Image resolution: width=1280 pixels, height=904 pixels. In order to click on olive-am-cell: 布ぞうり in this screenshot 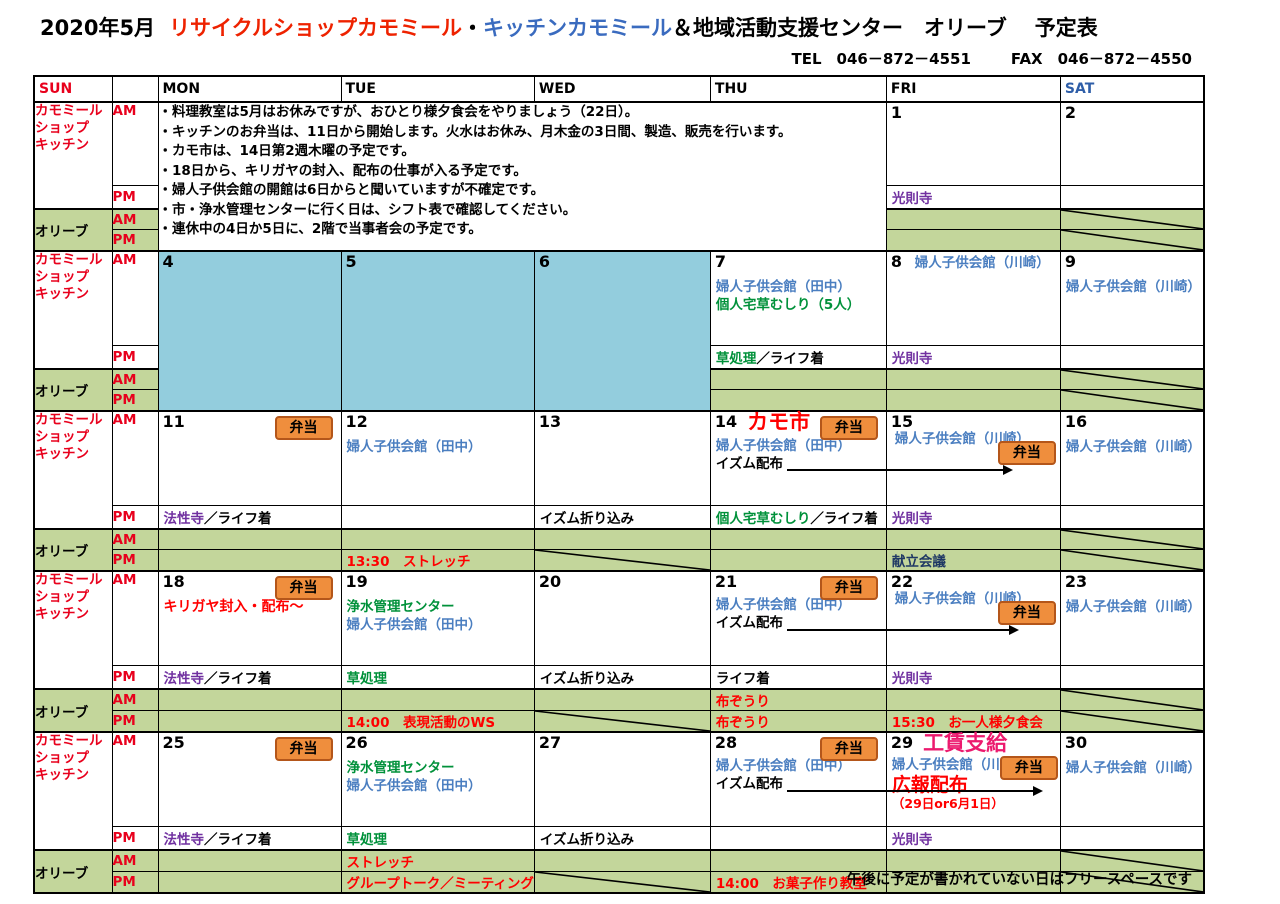, I will do `click(798, 699)`.